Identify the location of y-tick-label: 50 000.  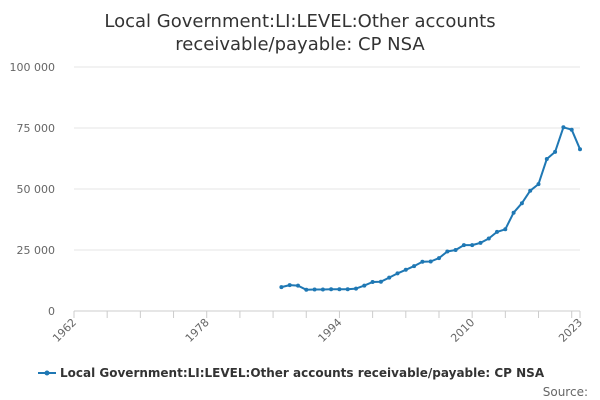
(36, 189).